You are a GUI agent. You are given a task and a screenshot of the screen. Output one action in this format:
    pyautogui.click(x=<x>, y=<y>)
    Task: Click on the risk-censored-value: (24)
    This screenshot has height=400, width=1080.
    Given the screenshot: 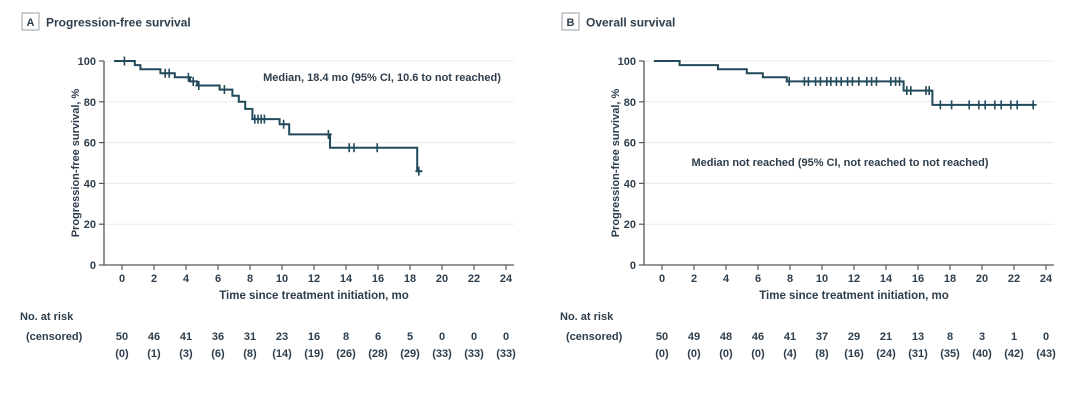 What is the action you would take?
    pyautogui.click(x=886, y=354)
    